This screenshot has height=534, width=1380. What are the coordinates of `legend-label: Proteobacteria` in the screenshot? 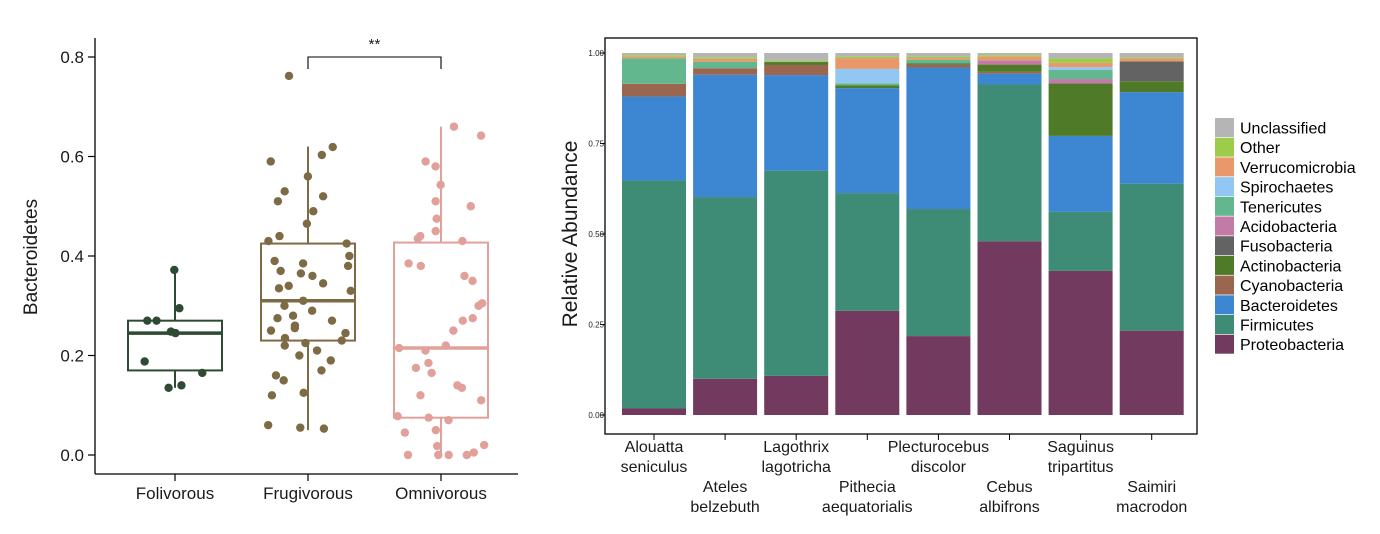 It's located at (1292, 345).